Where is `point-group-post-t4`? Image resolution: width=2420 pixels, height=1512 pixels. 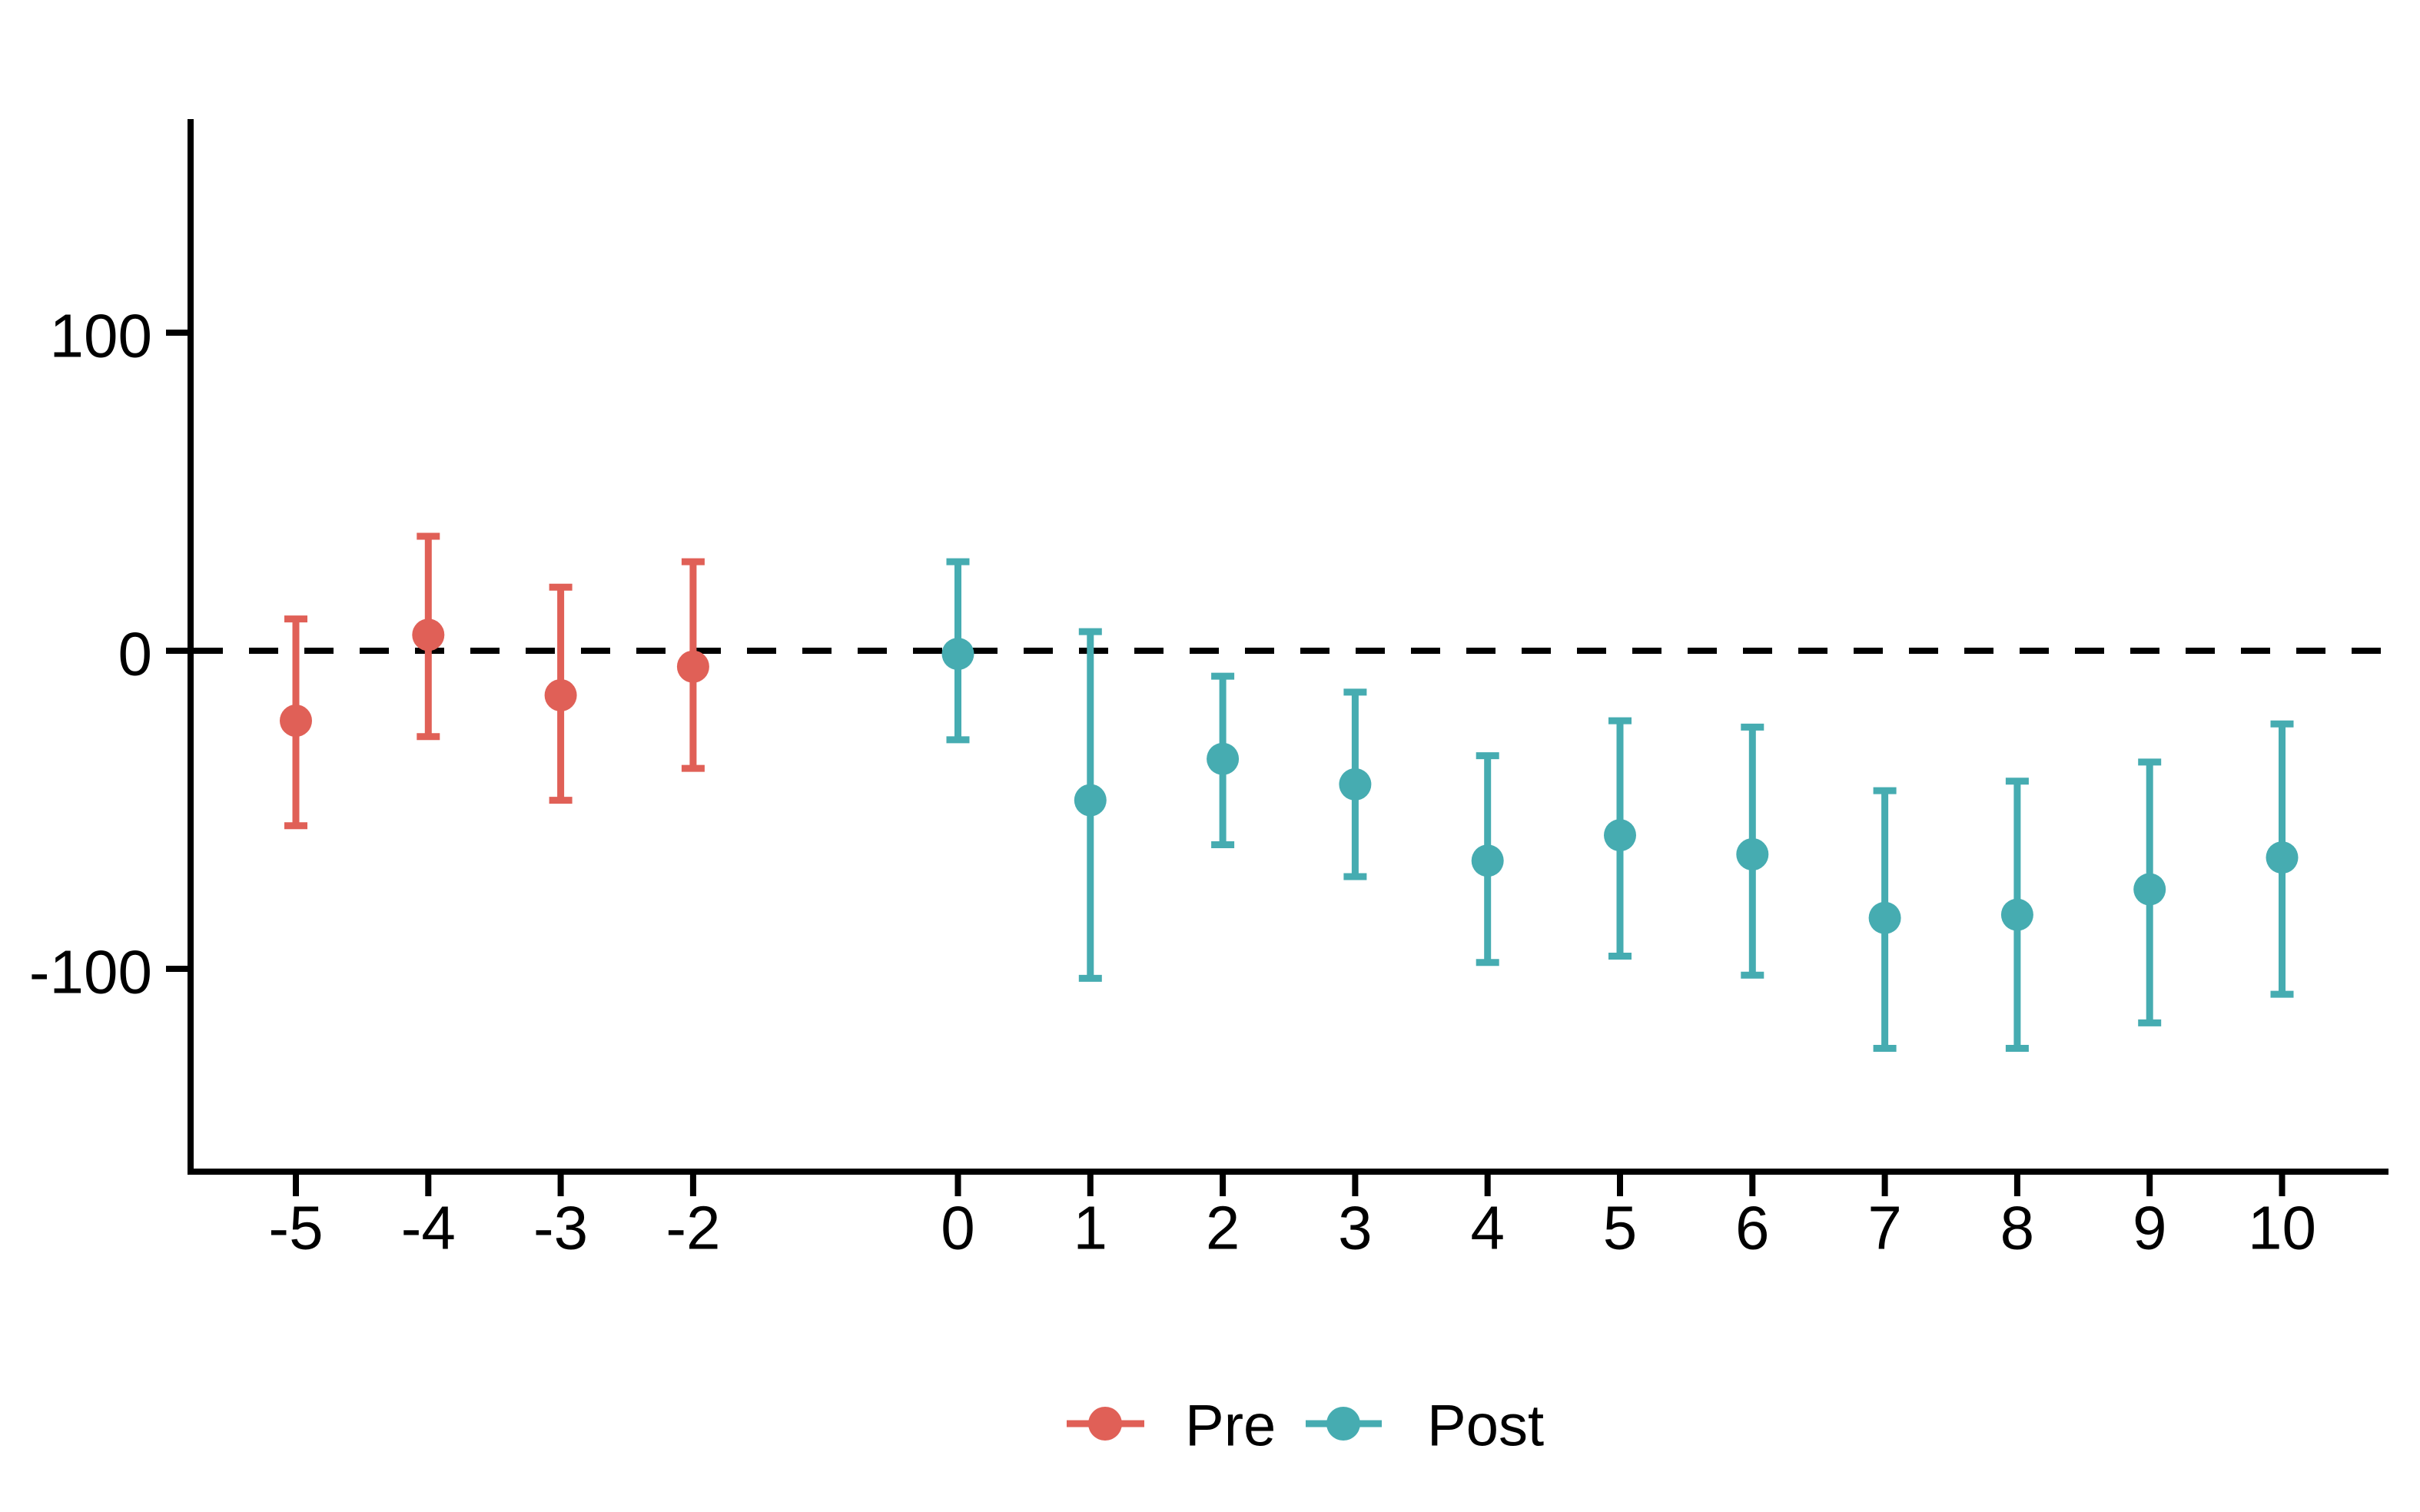
point-group-post-t4 is located at coordinates (1487, 860).